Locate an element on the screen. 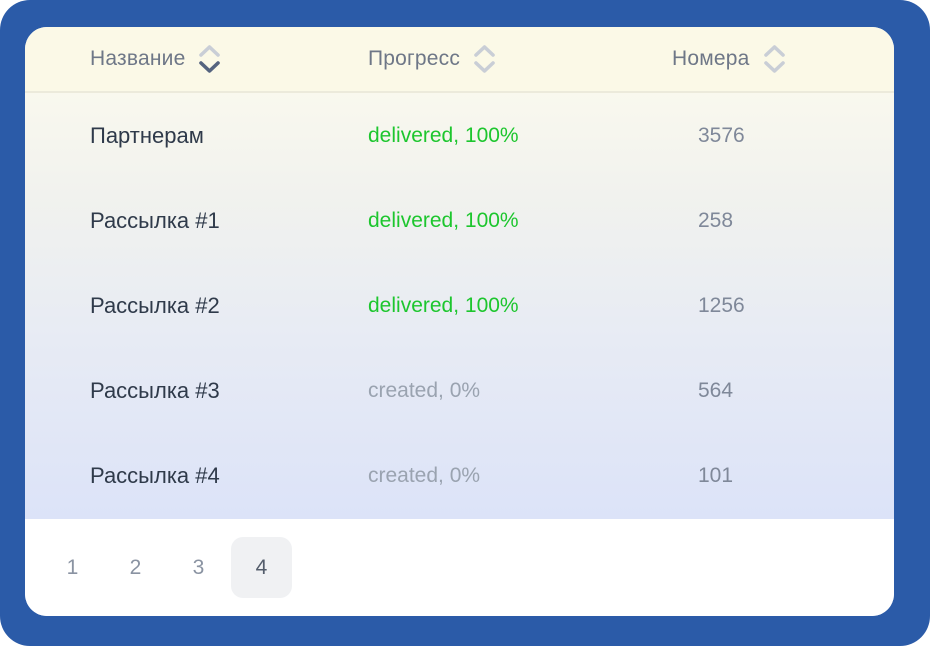 Image resolution: width=930 pixels, height=646 pixels. cell-numbers: 258 is located at coordinates (716, 220).